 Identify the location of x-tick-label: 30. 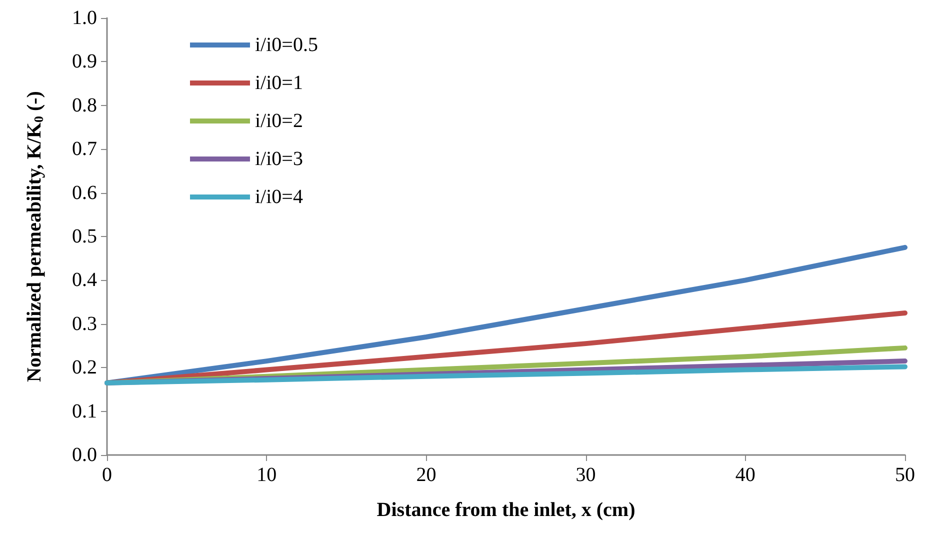
(586, 475).